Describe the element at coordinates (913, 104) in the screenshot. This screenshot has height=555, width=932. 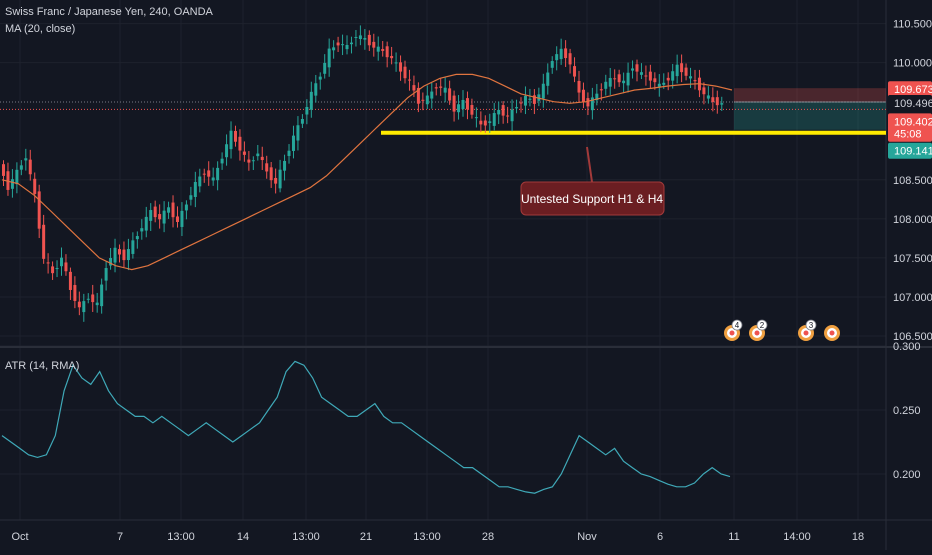
I see `price-badge-label: 109.496` at that location.